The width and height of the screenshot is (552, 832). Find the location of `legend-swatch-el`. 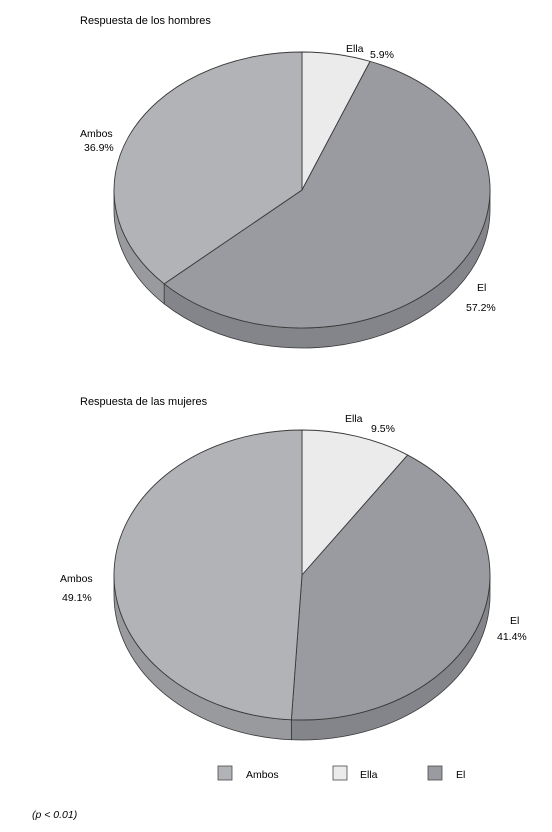

legend-swatch-el is located at coordinates (435, 773).